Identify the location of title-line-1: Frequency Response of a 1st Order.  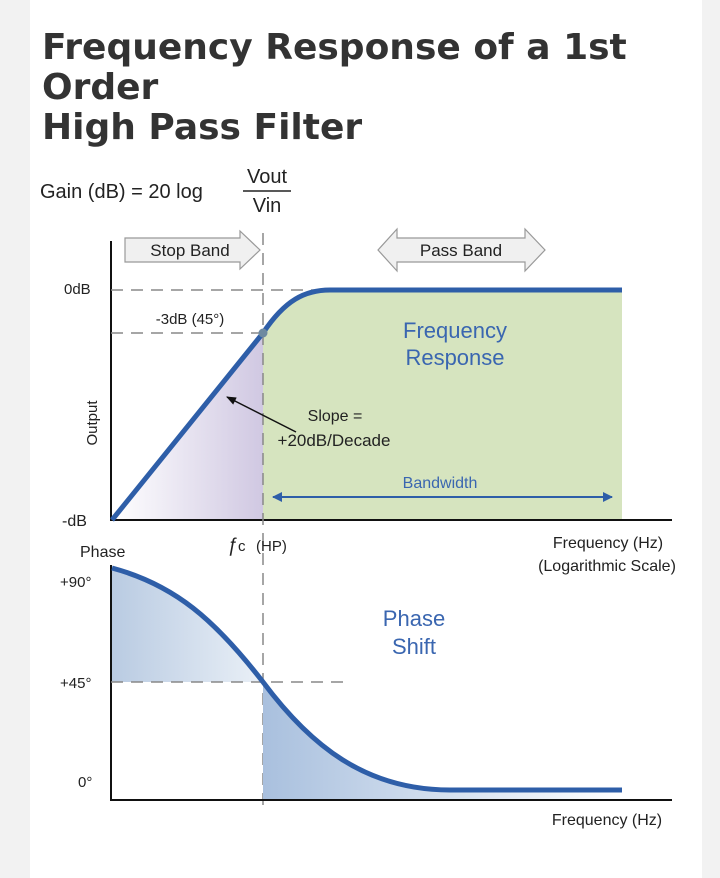
(334, 67).